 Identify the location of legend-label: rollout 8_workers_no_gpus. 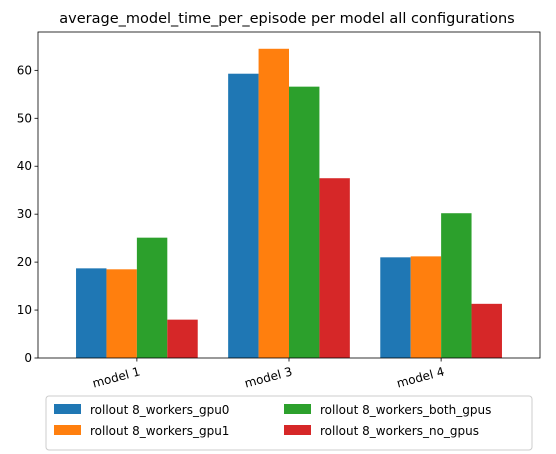
(399, 431).